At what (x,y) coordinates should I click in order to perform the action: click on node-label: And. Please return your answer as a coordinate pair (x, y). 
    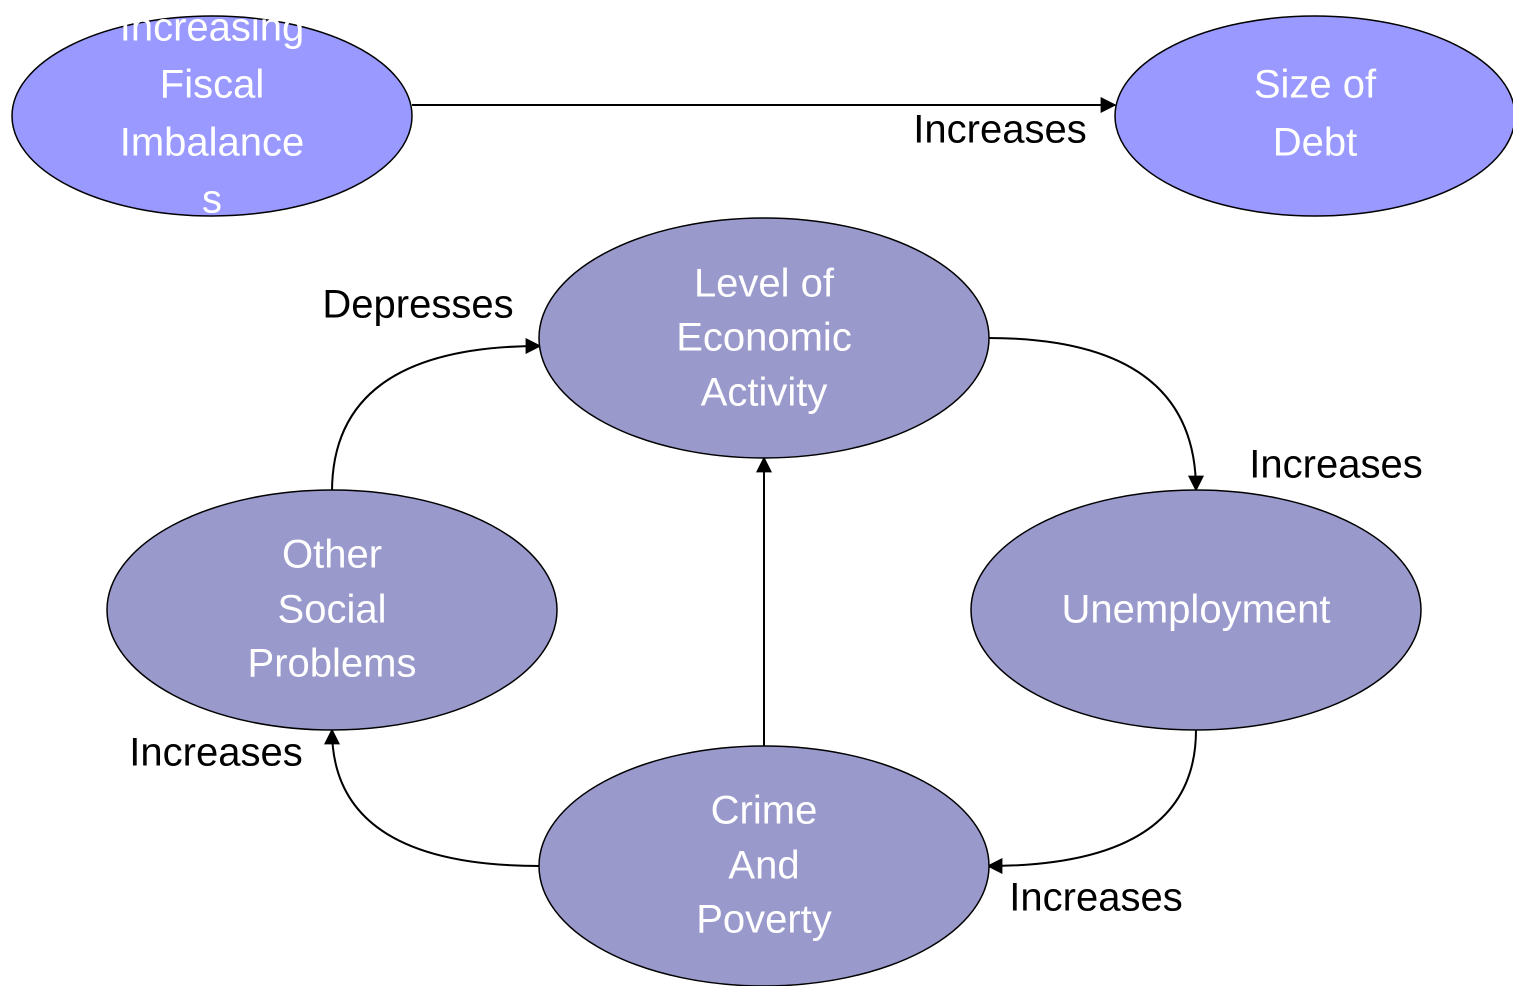
    Looking at the image, I should click on (763, 866).